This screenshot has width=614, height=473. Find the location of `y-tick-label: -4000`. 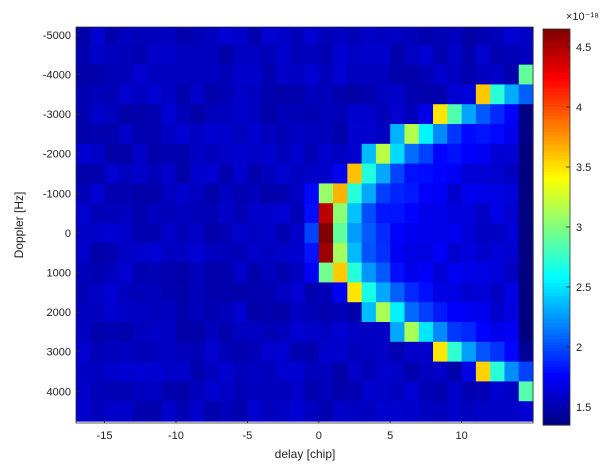

y-tick-label: -4000 is located at coordinates (57, 76).